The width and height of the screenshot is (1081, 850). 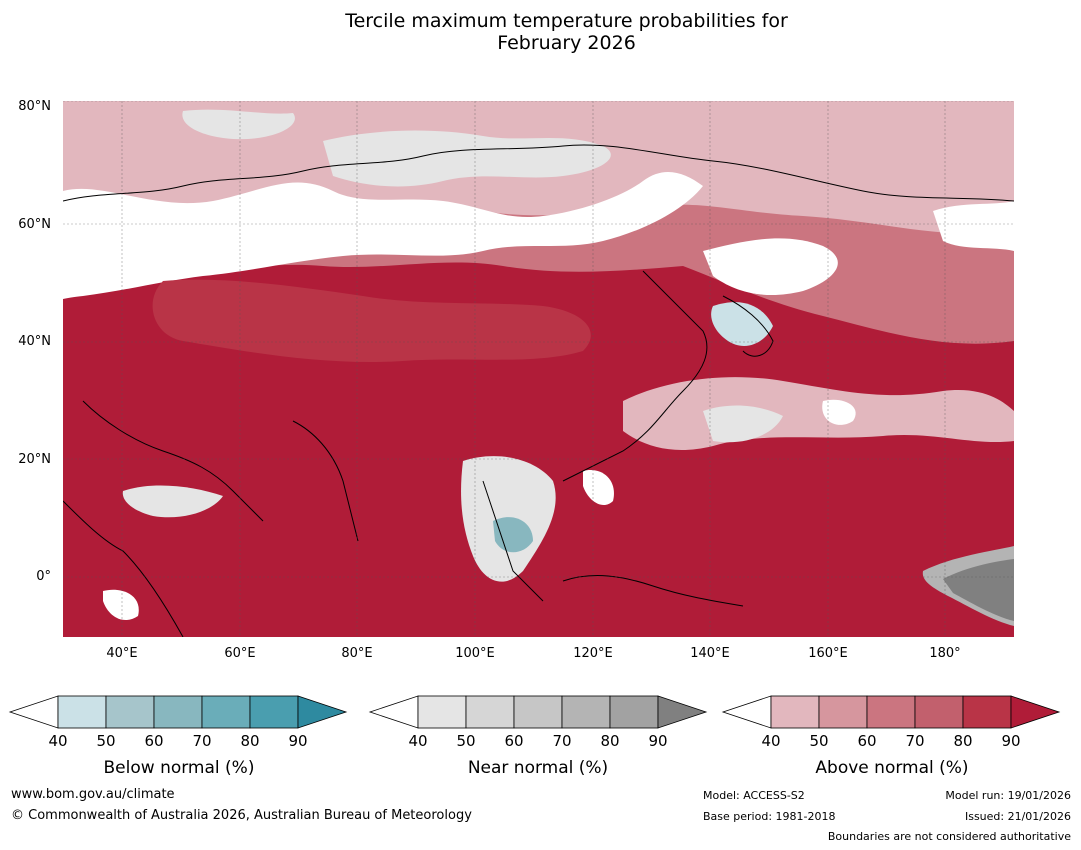 What do you see at coordinates (513, 741) in the screenshot?
I see `legend-1-tick-60: 60` at bounding box center [513, 741].